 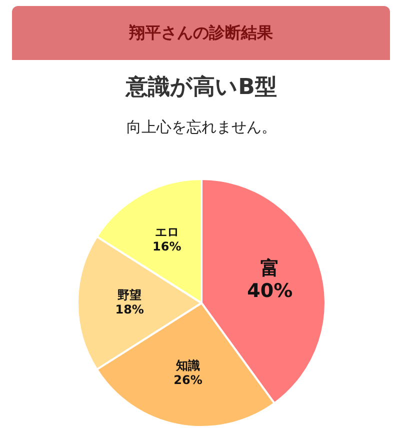 I want to click on slice-label: 知識, so click(x=187, y=365).